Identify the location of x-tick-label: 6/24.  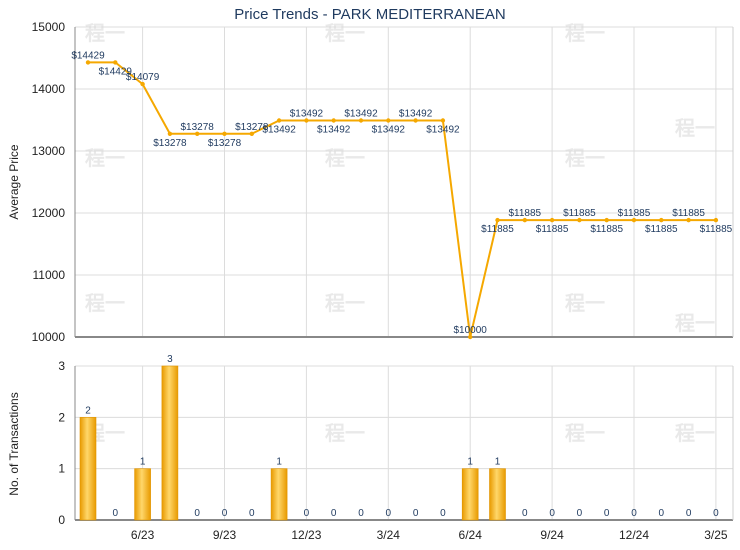
(471, 535).